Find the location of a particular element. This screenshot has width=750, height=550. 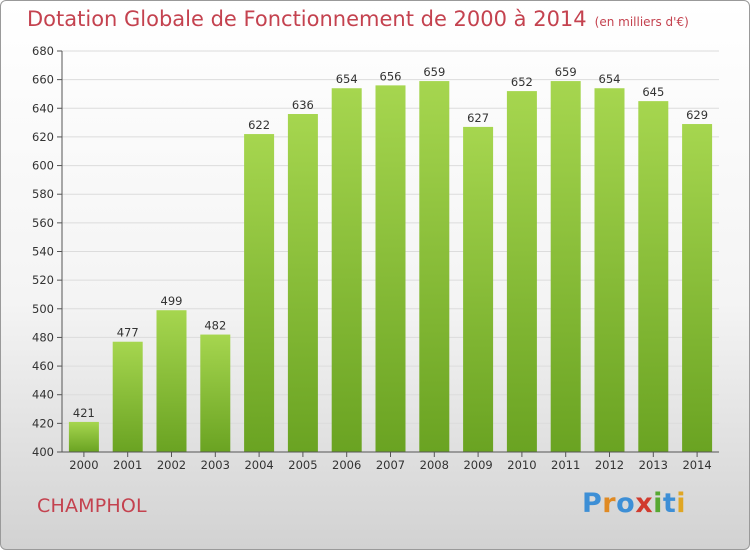

bar-value-label: 645 is located at coordinates (653, 92).